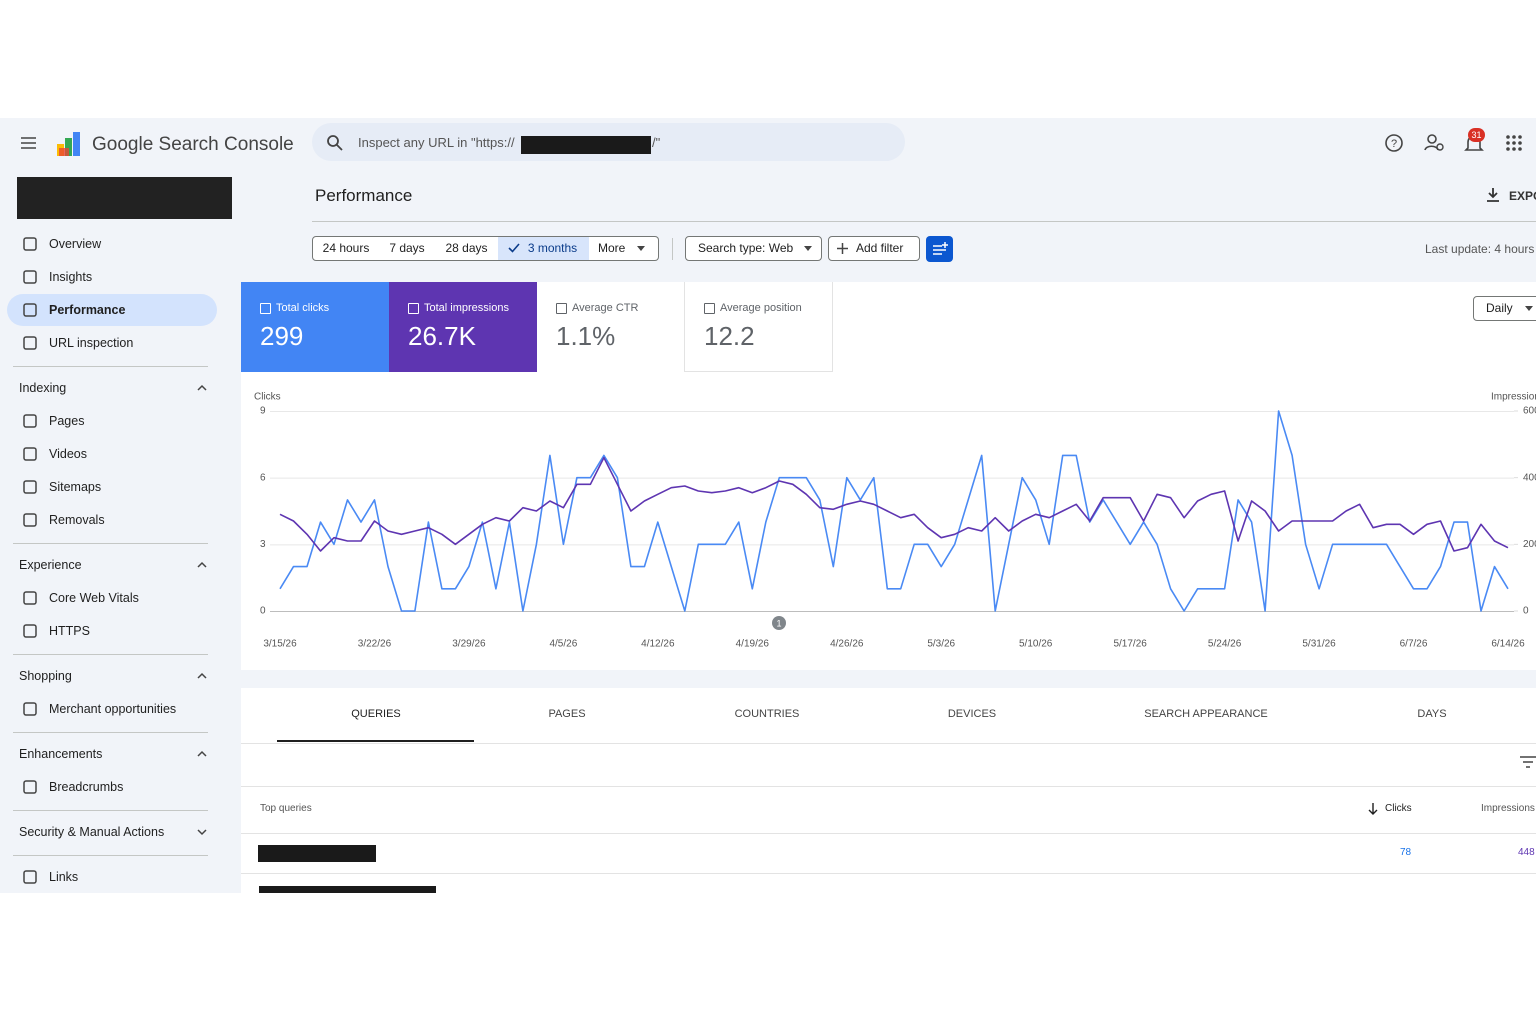 The height and width of the screenshot is (1024, 1536). What do you see at coordinates (1513, 397) in the screenshot?
I see `y2-axis-title: Impressions` at bounding box center [1513, 397].